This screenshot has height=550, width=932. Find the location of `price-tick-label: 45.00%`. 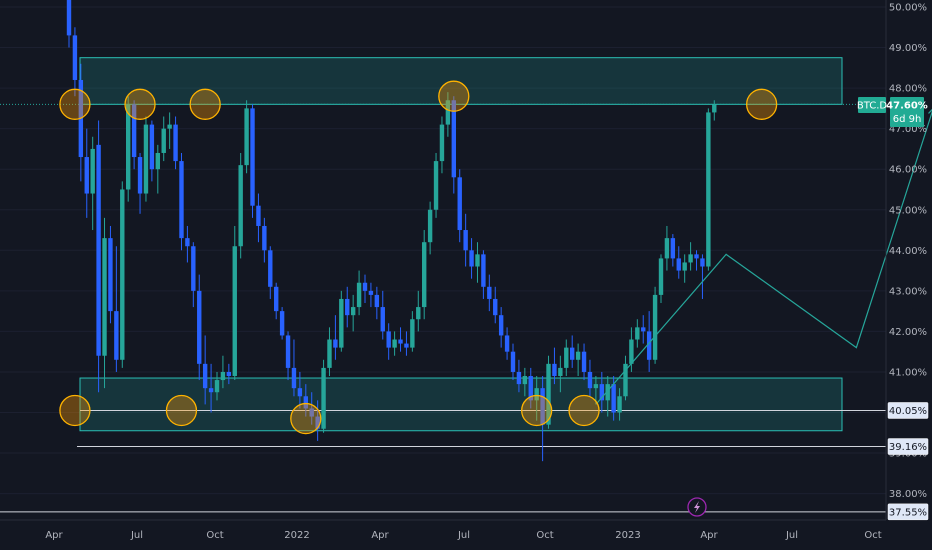

price-tick-label: 45.00% is located at coordinates (908, 210).